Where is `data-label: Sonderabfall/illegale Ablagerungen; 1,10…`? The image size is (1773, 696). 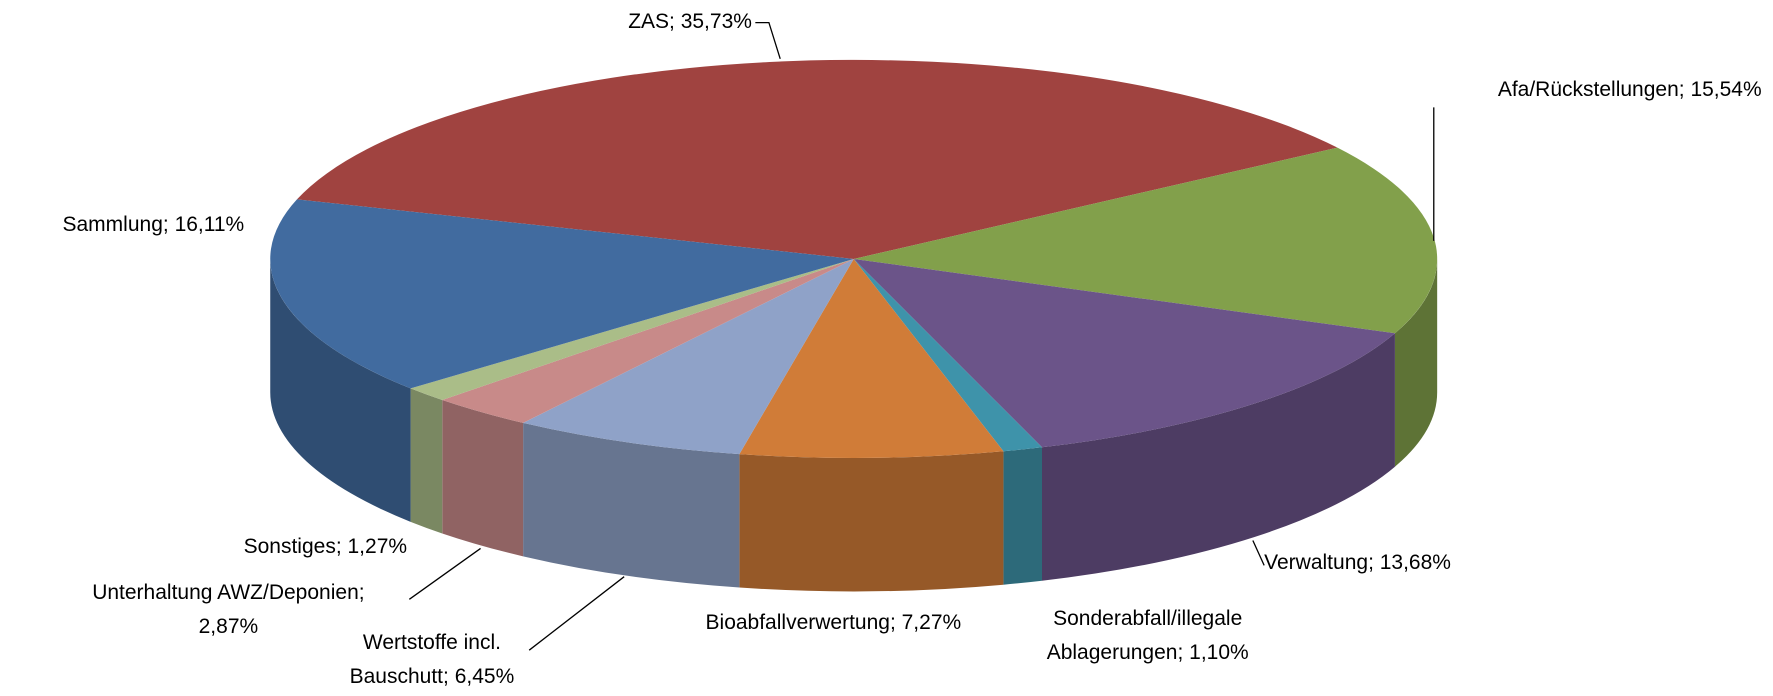
data-label: Sonderabfall/illegale Ablagerungen; 1,10… is located at coordinates (1147, 636).